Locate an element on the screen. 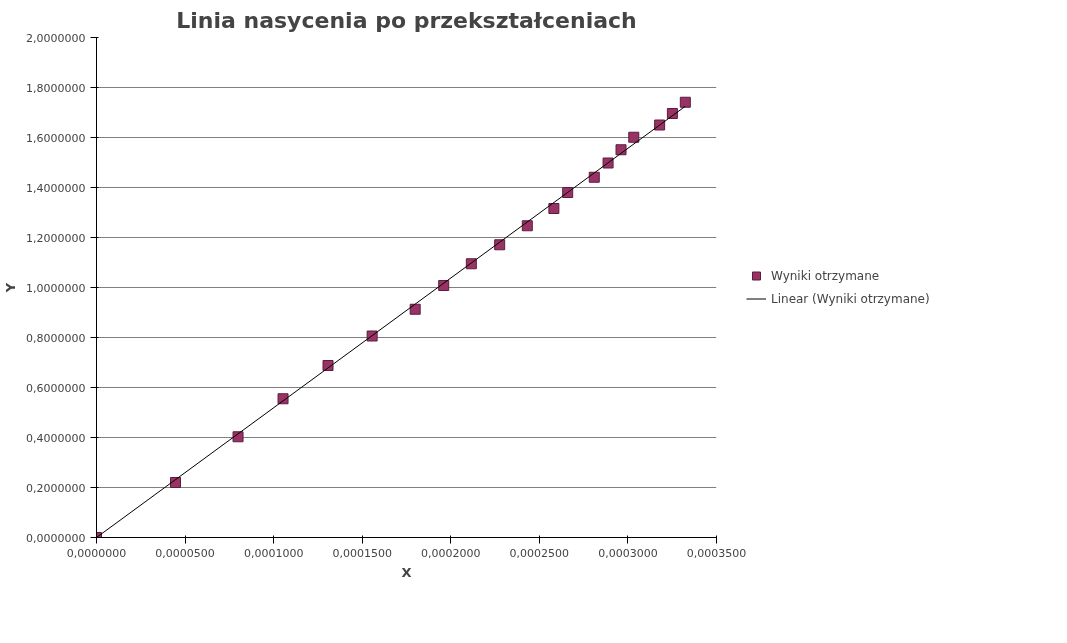 This screenshot has width=1067, height=643. x-tick-label: 0,0000500 is located at coordinates (185, 553).